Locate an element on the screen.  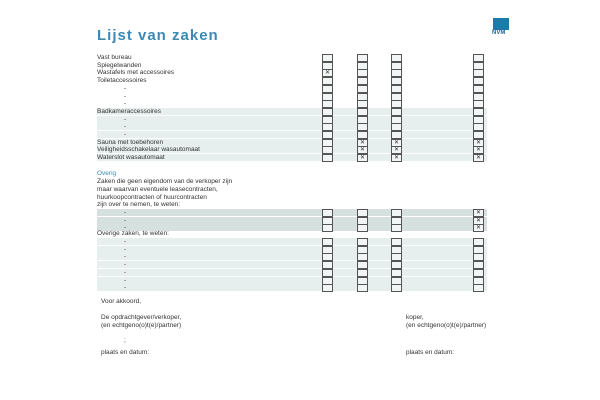
other-heading: Overige zaken, te weten: is located at coordinates (133, 233).